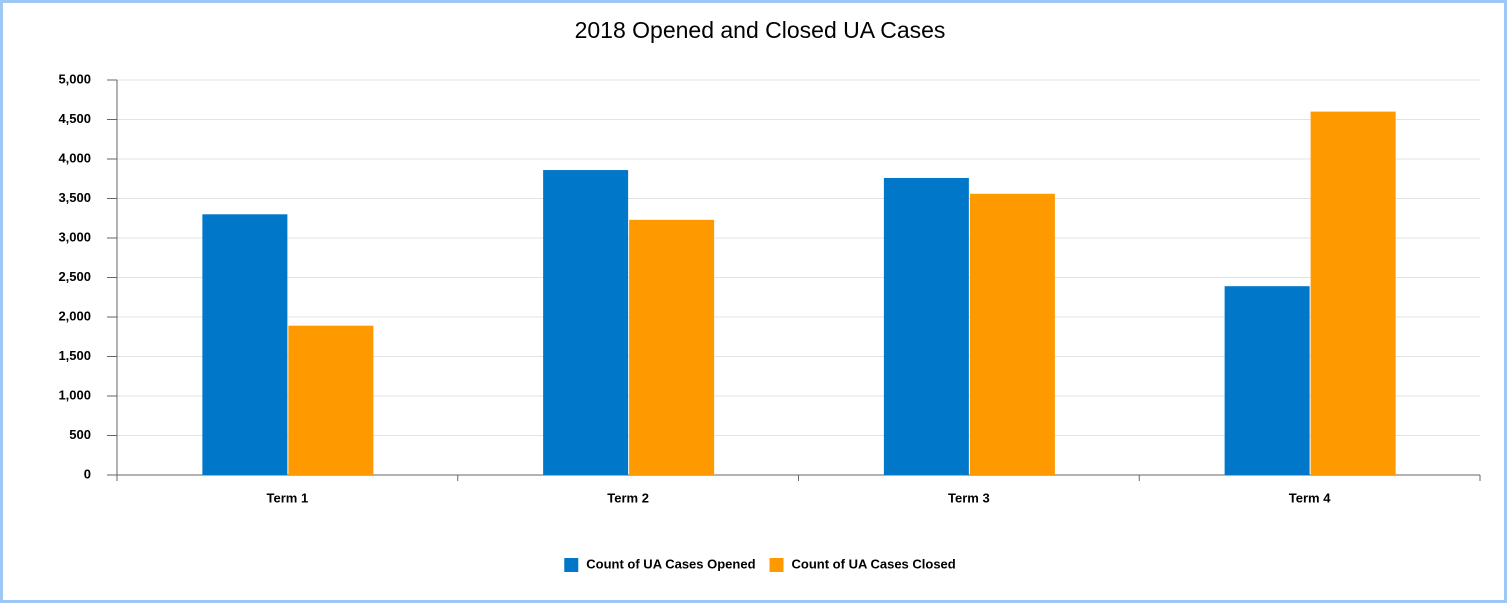 The height and width of the screenshot is (603, 1507). Describe the element at coordinates (74, 355) in the screenshot. I see `y-tick-label: 1,500` at that location.